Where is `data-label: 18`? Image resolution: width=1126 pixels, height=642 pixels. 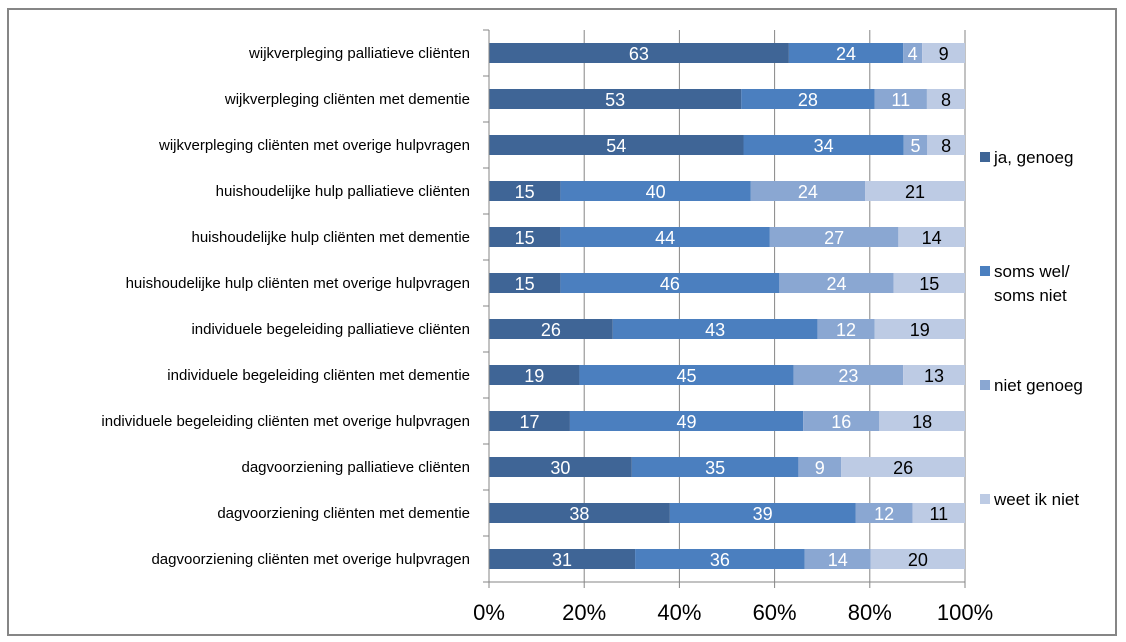 data-label: 18 is located at coordinates (922, 422).